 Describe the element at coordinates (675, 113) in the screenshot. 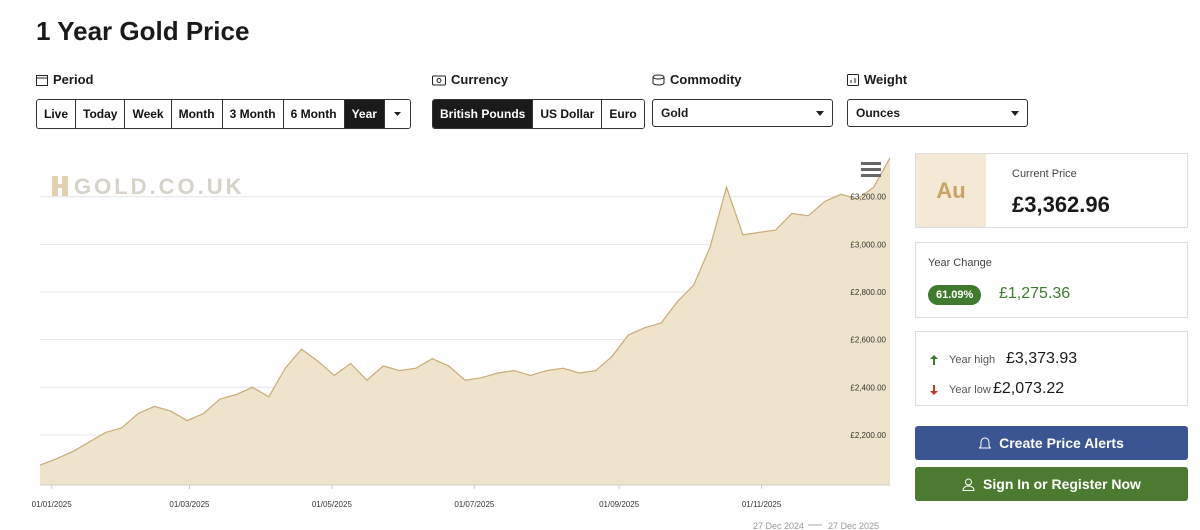

I see `commodity-value: Gold` at that location.